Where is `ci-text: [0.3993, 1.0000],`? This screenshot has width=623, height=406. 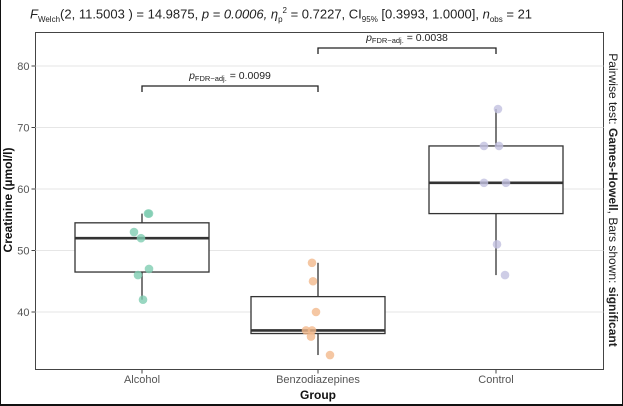
ci-text: [0.3993, 1.0000], is located at coordinates (430, 14).